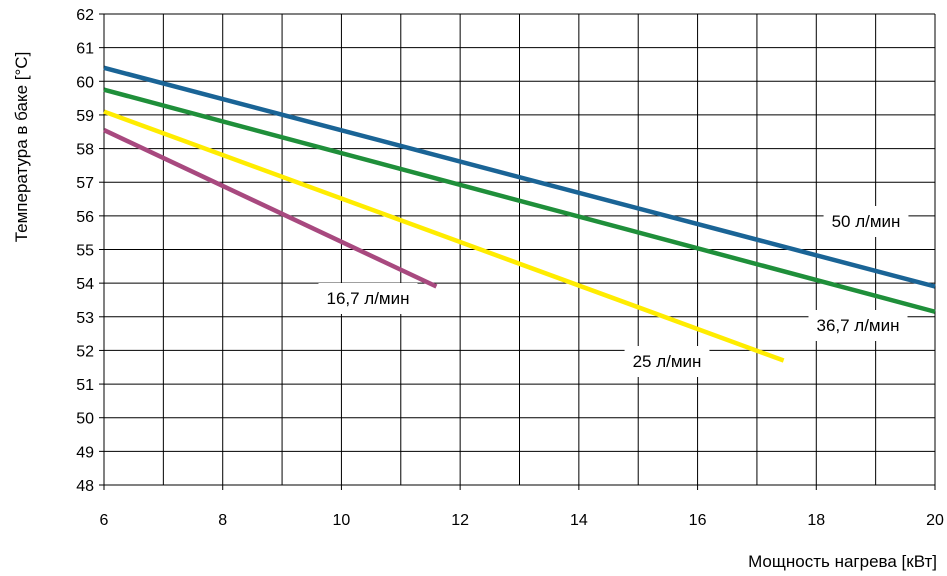 This screenshot has width=947, height=576. Describe the element at coordinates (104, 520) in the screenshot. I see `x-tick-label: 6` at that location.